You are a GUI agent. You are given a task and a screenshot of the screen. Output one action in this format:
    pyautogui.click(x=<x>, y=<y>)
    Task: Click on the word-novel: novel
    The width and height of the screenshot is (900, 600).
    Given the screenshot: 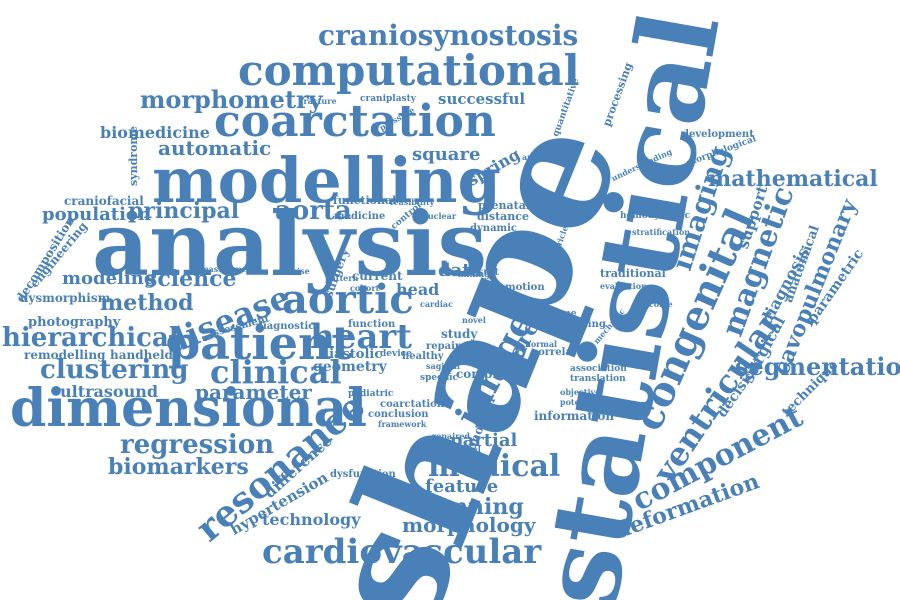 What is the action you would take?
    pyautogui.click(x=474, y=320)
    